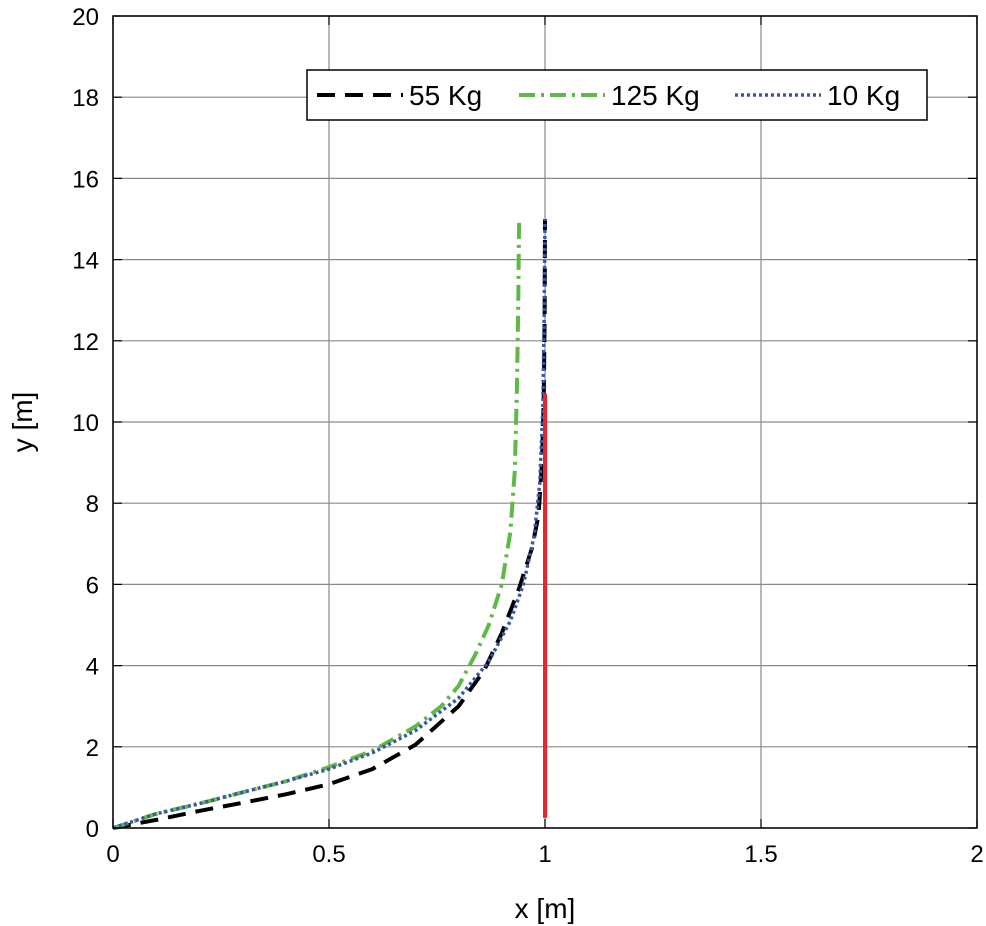  Describe the element at coordinates (85, 179) in the screenshot. I see `y-tick-label: 16` at that location.